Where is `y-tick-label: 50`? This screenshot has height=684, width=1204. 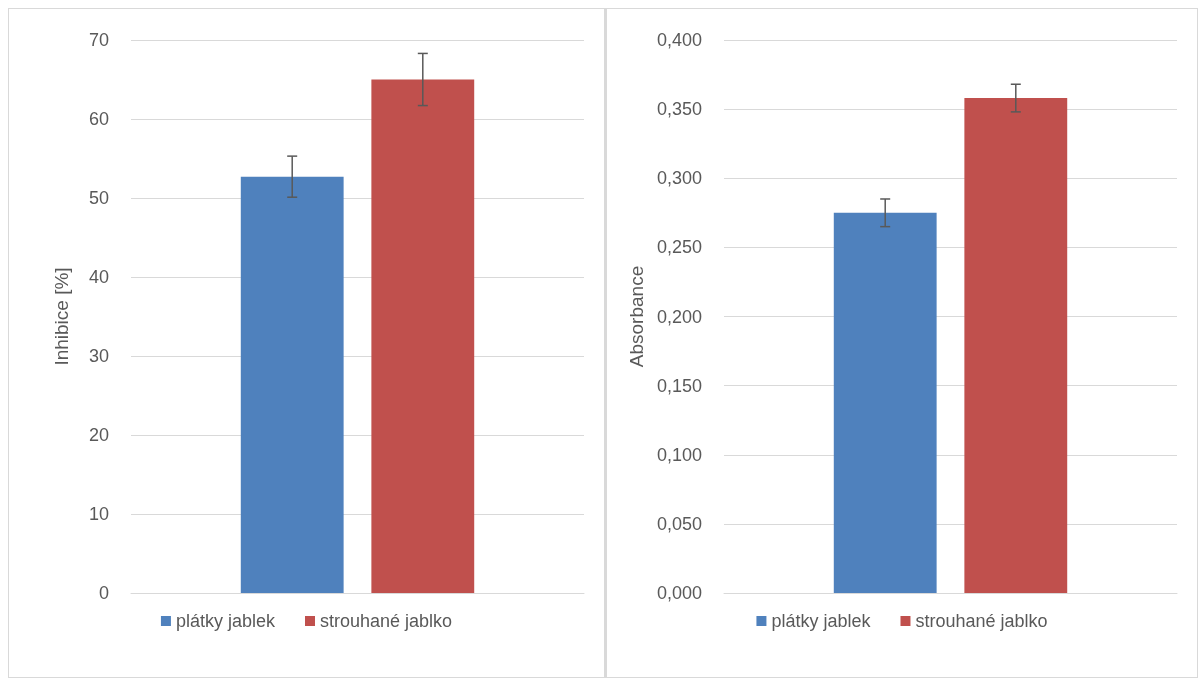 y-tick-label: 50 is located at coordinates (98, 198).